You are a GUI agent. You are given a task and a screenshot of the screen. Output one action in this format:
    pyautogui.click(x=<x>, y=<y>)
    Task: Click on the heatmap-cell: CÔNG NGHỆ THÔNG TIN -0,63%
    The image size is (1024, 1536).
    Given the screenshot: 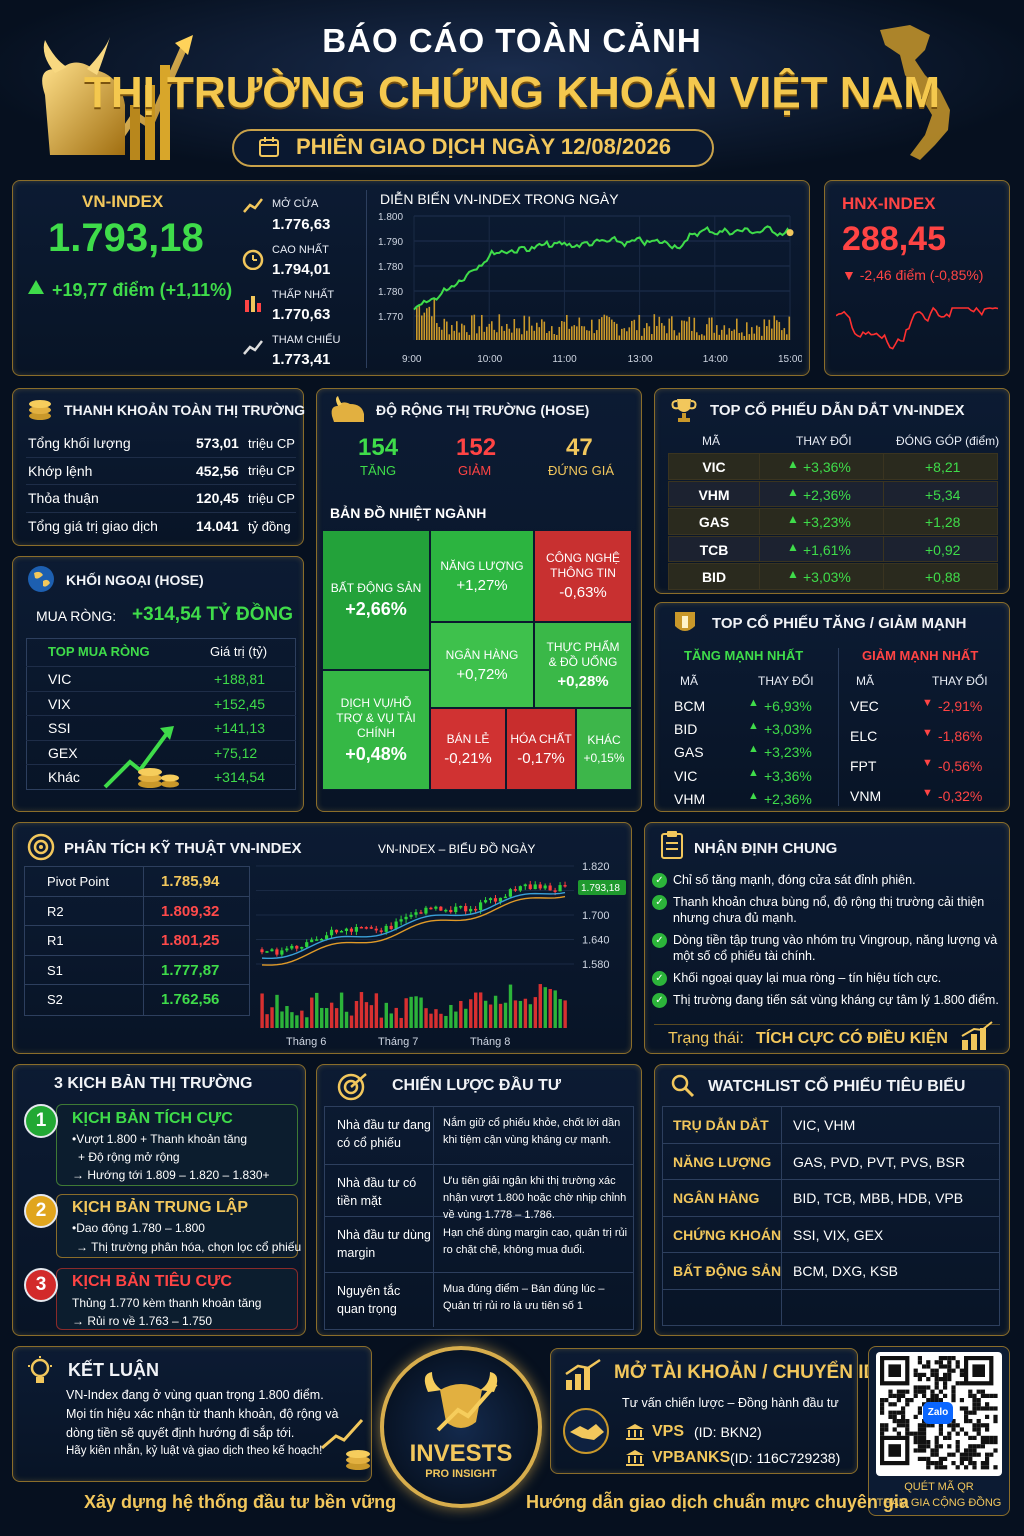 What is the action you would take?
    pyautogui.click(x=583, y=576)
    